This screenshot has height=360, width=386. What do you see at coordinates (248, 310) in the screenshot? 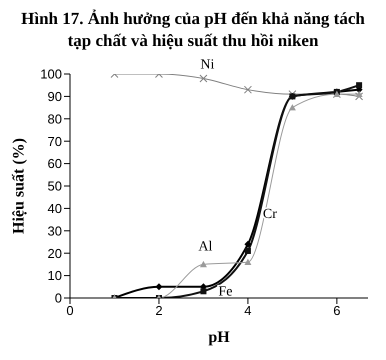
I see `x-tick-label: 4` at bounding box center [248, 310].